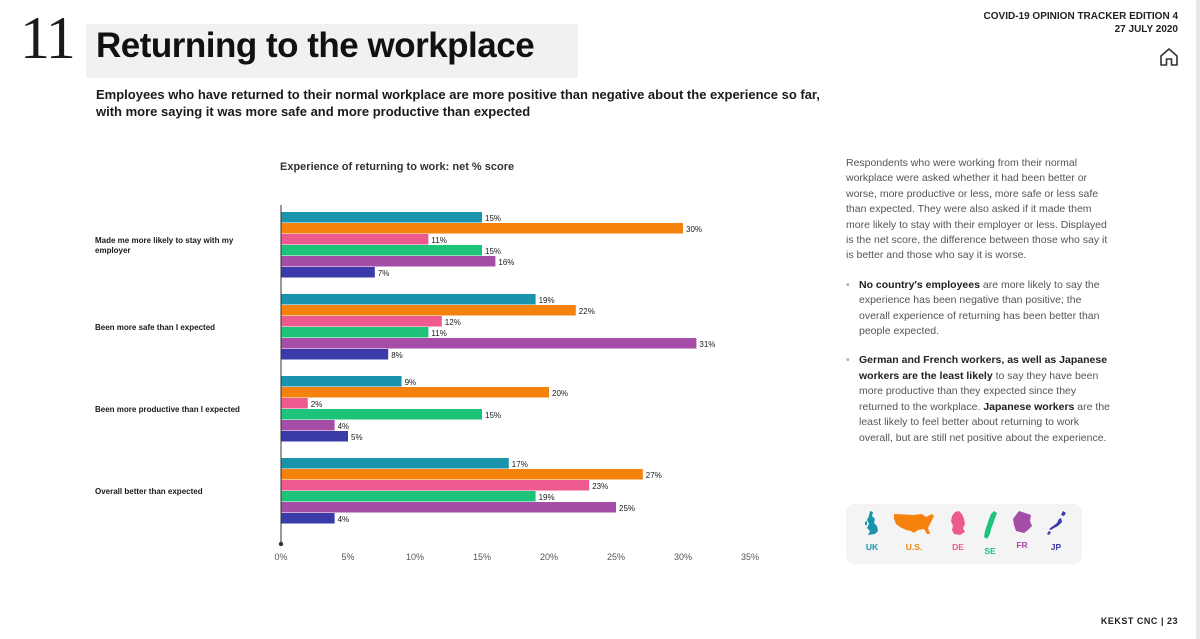  I want to click on x-tick-label: 30%, so click(683, 557).